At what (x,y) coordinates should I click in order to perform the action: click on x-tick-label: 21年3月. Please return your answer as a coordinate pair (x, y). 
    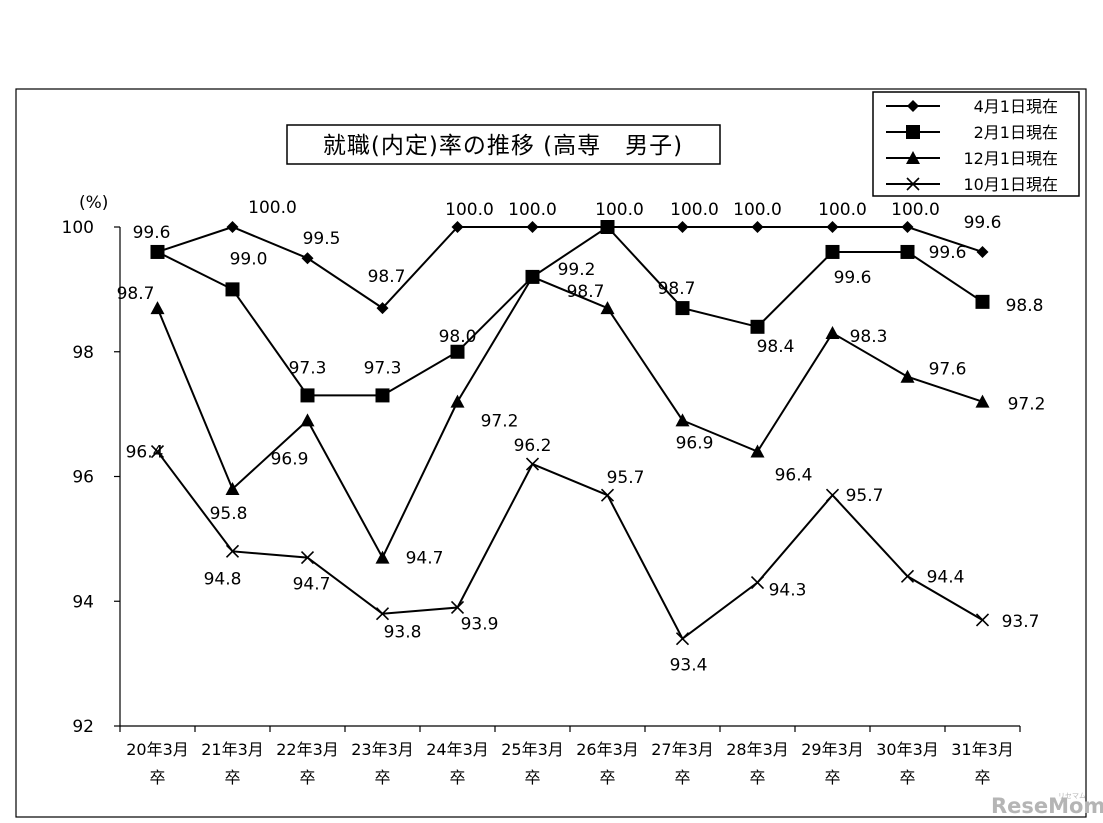
    Looking at the image, I should click on (232, 749).